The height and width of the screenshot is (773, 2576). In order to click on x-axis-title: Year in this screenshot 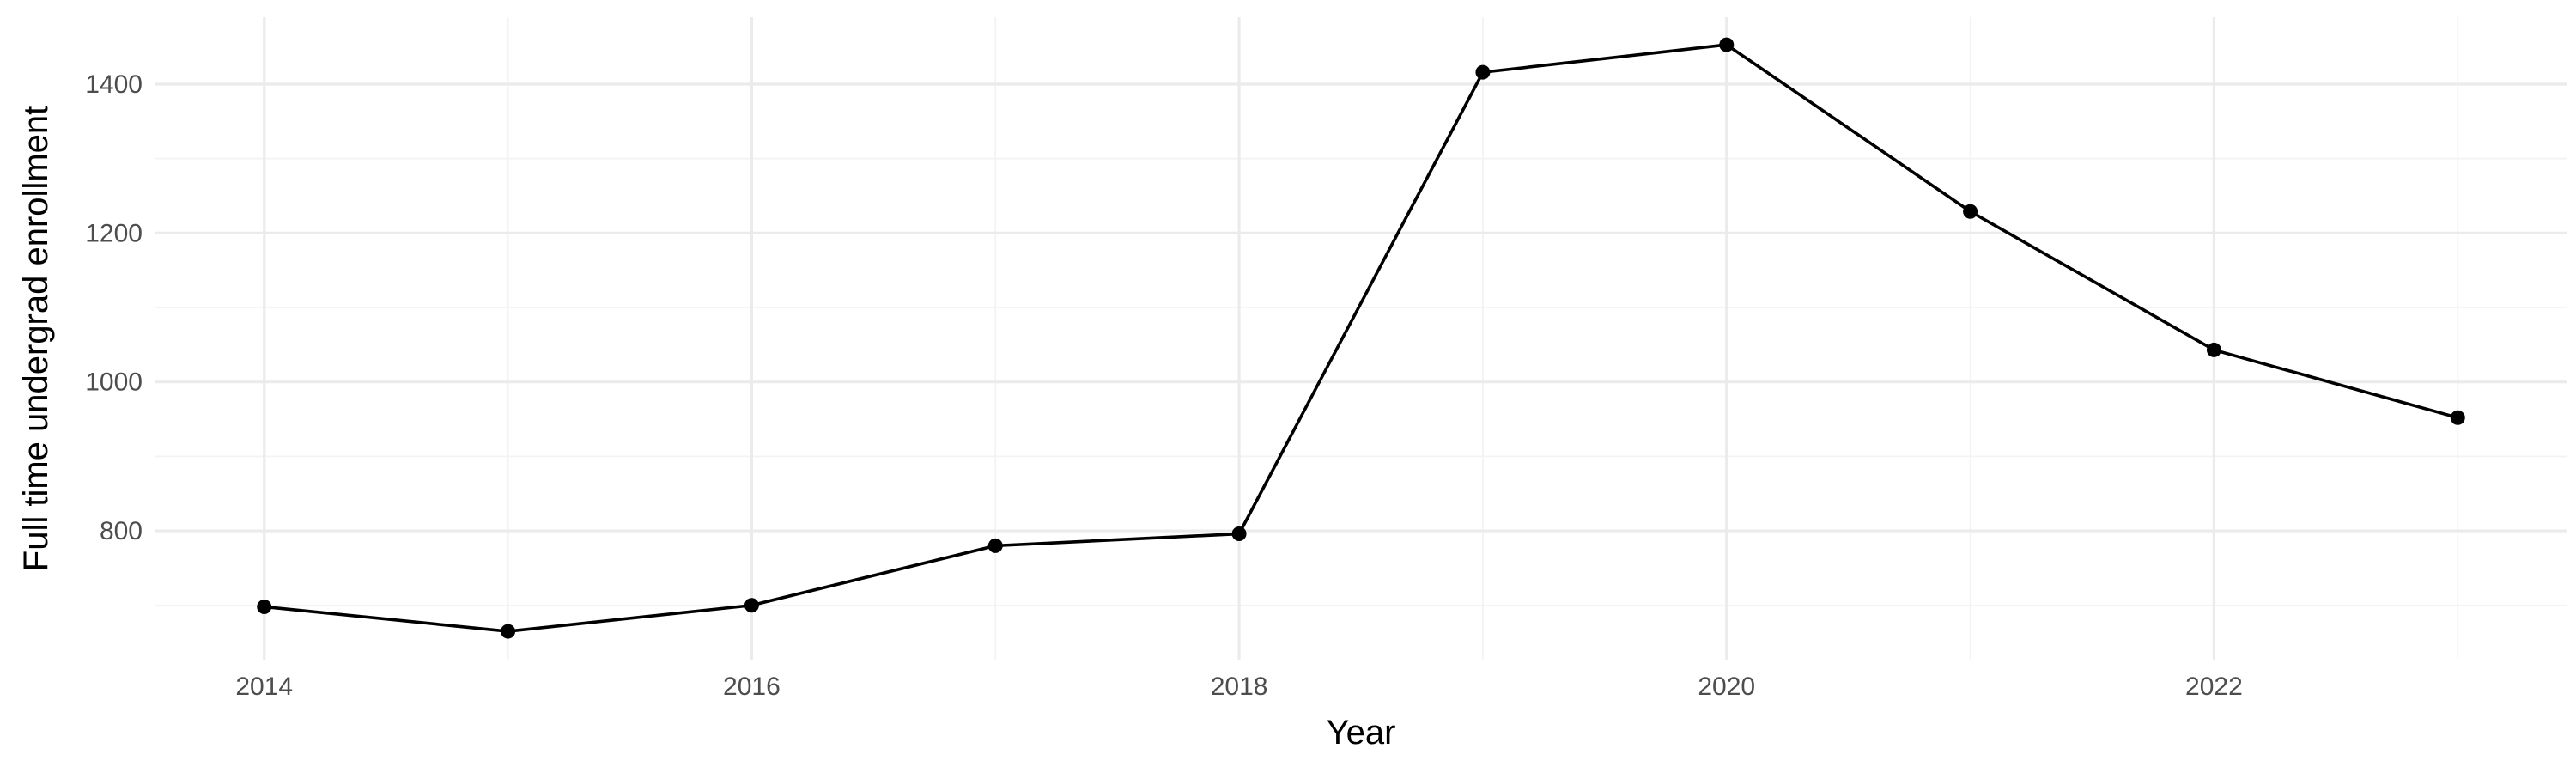, I will do `click(1361, 733)`.